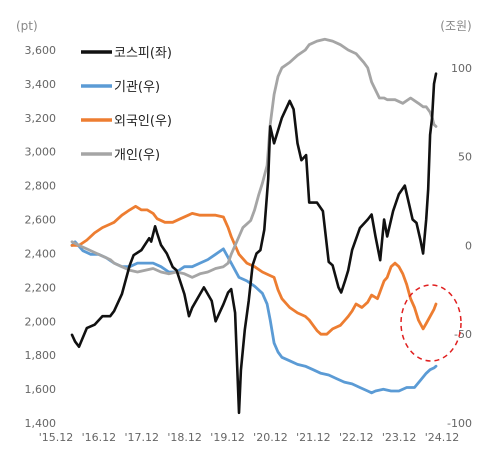 The height and width of the screenshot is (465, 503). What do you see at coordinates (463, 334) in the screenshot?
I see `right-tick-label-1: -50` at bounding box center [463, 334].